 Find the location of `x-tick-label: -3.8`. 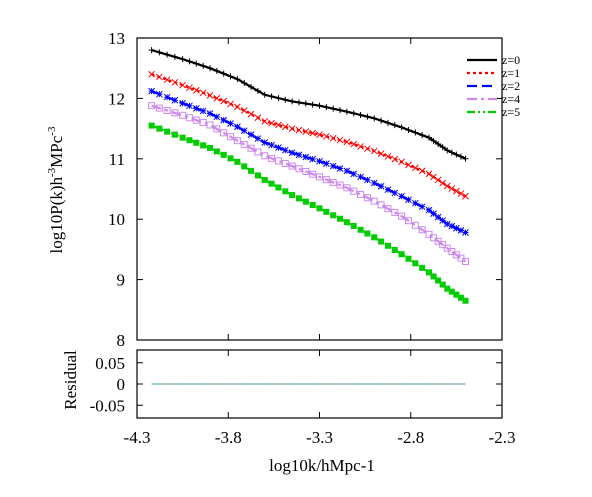

x-tick-label: -3.8 is located at coordinates (228, 437).